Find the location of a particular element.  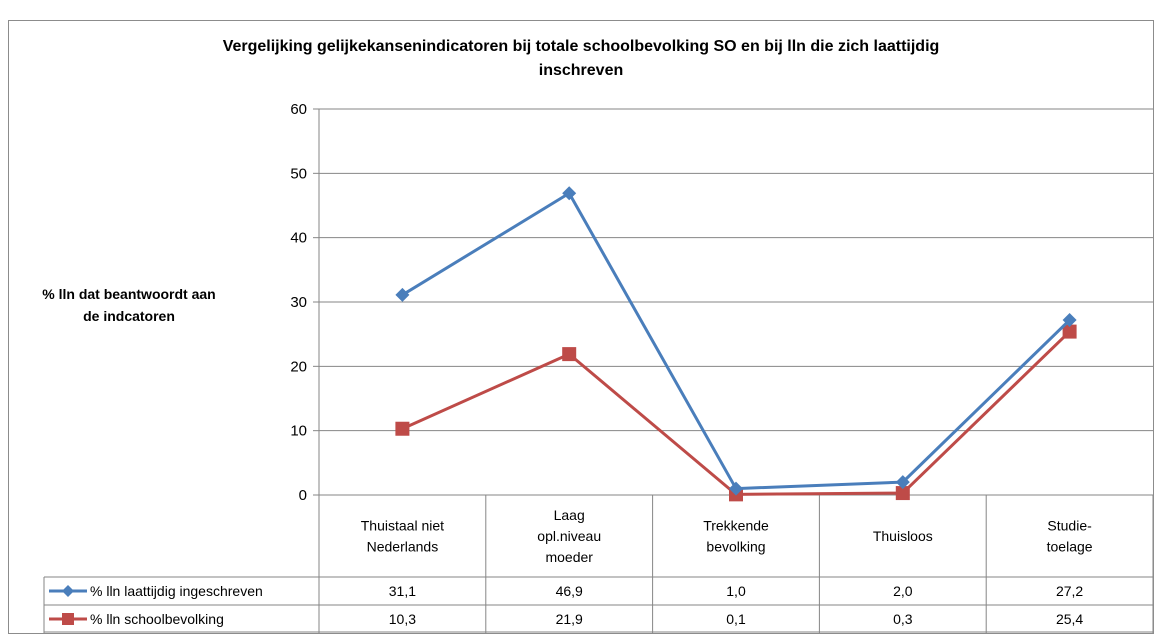

table-cell-1-0: 10,3 is located at coordinates (402, 619).